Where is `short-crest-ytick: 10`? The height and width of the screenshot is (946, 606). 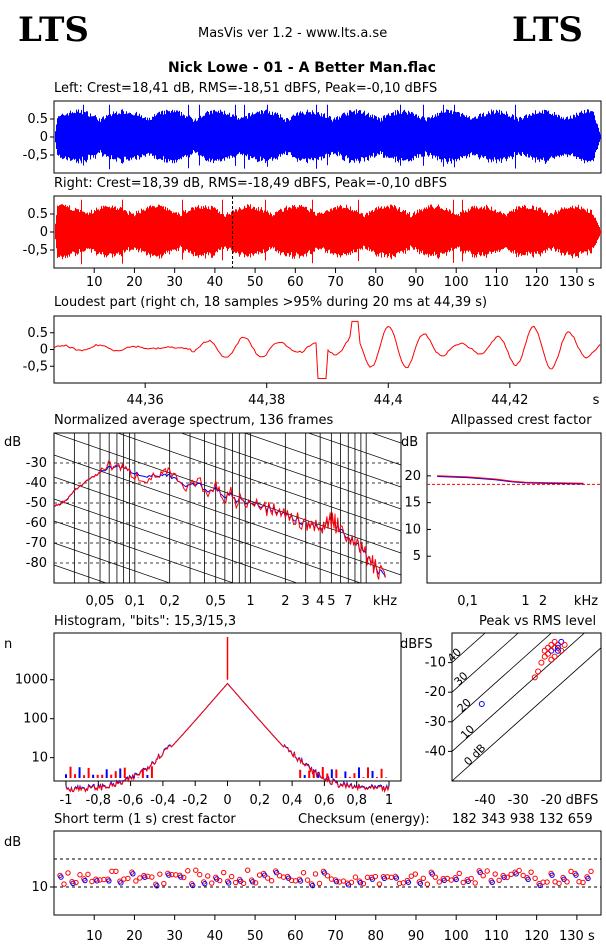 short-crest-ytick: 10 is located at coordinates (39, 887).